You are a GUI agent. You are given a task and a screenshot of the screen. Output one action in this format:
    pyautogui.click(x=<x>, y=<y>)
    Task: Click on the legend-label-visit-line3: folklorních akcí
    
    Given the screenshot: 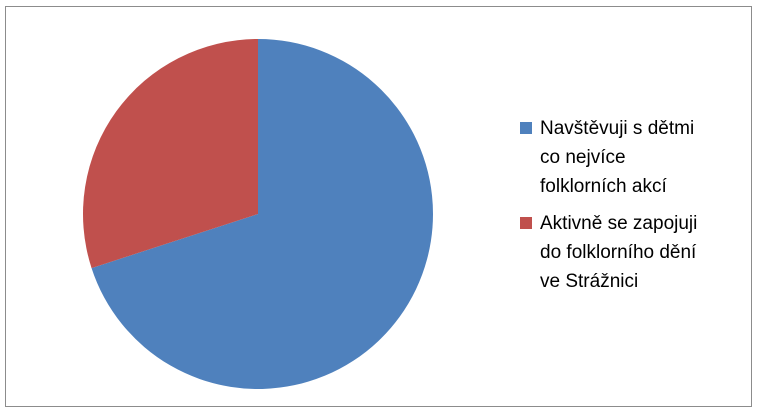 What is the action you would take?
    pyautogui.click(x=603, y=186)
    